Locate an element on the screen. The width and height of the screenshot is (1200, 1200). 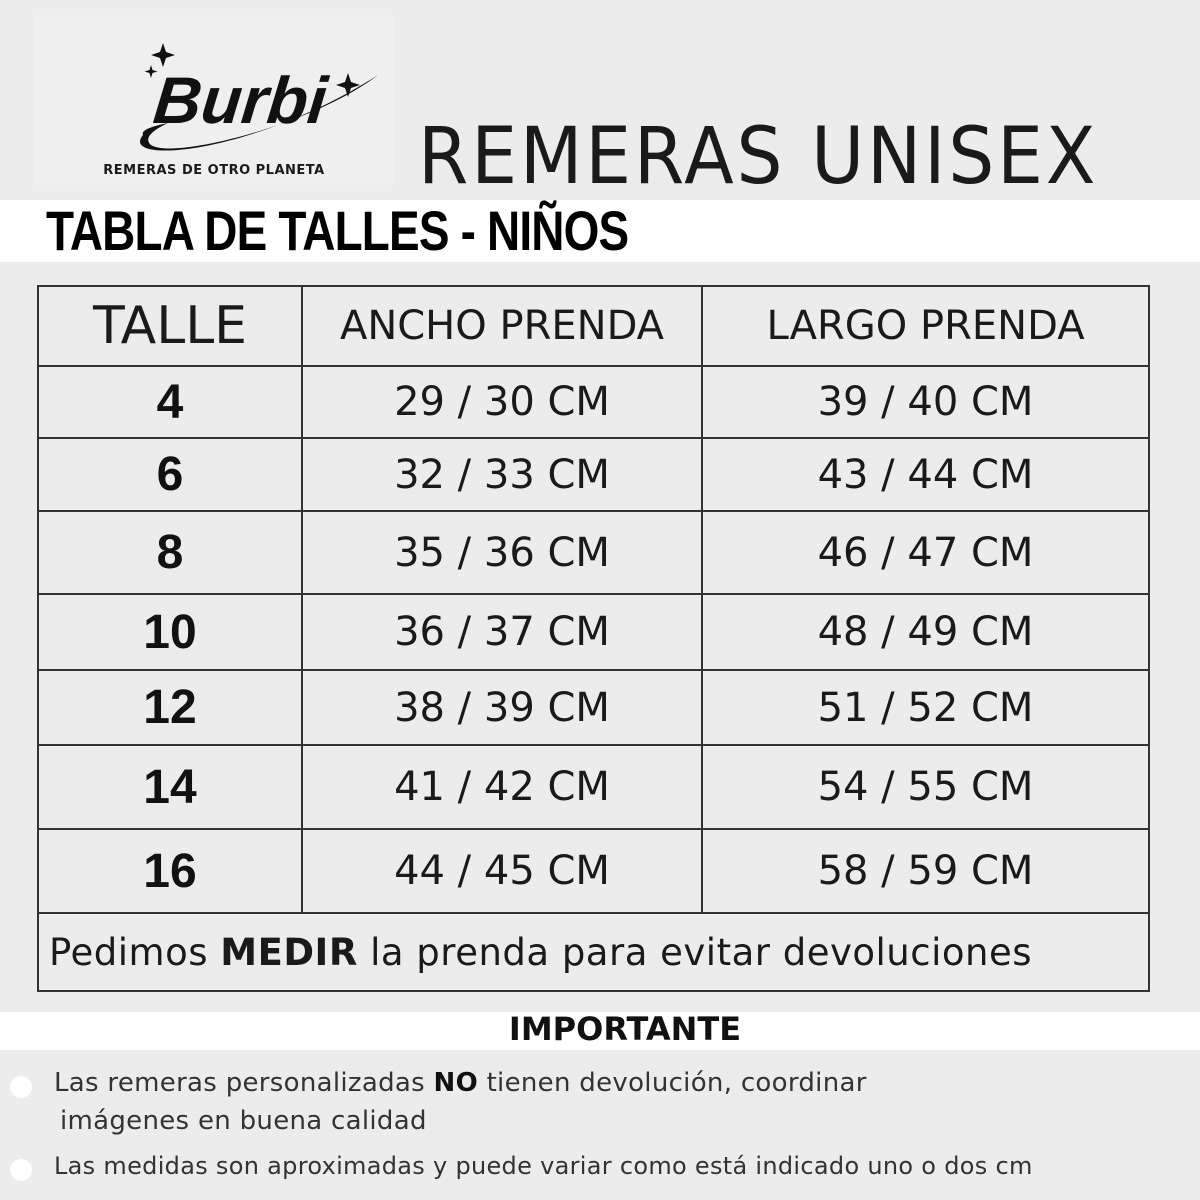
table-row: 8 35 / 36 CM 46 / 47 CM is located at coordinates (593, 552).